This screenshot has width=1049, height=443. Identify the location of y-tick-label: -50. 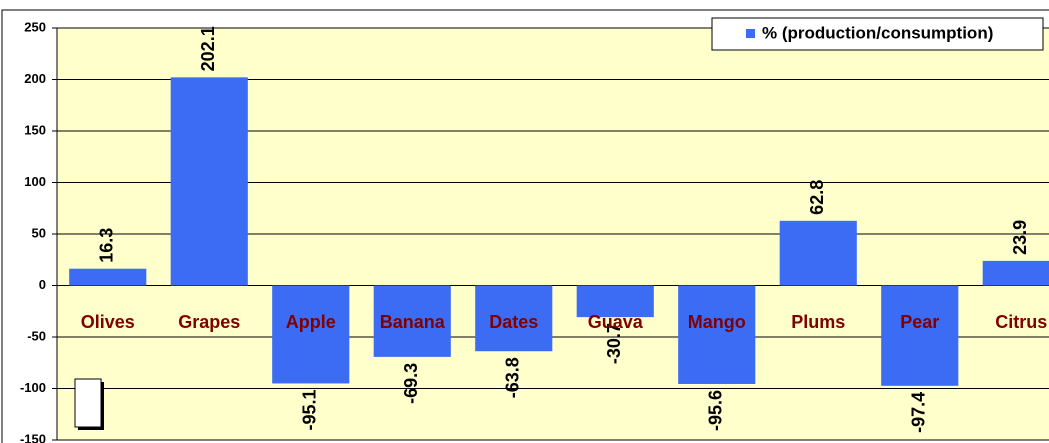
(36, 335).